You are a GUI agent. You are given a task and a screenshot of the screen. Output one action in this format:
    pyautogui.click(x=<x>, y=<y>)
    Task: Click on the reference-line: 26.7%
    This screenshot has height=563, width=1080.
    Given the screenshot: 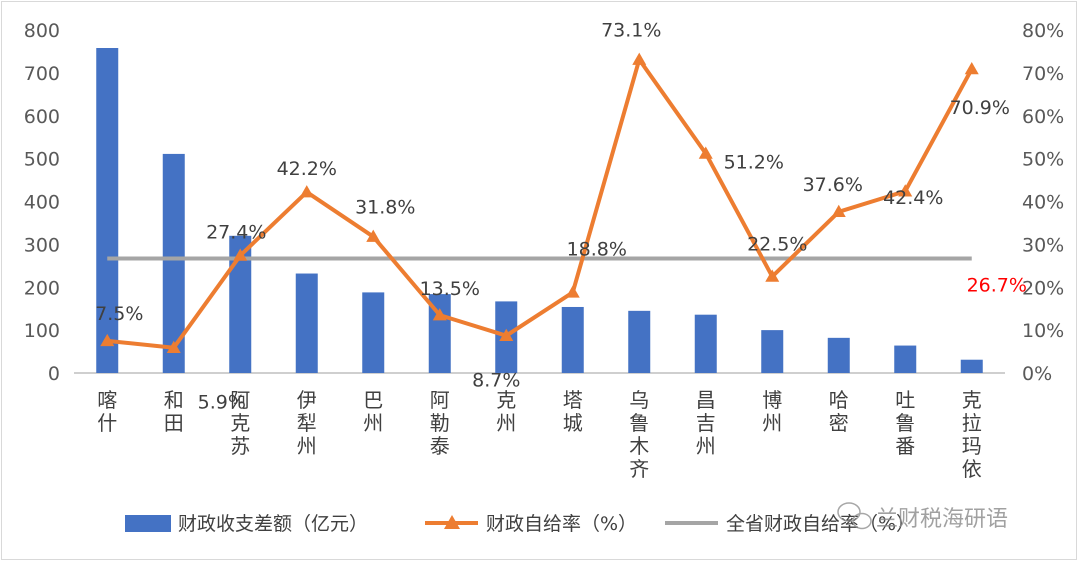 What is the action you would take?
    pyautogui.click(x=567, y=276)
    